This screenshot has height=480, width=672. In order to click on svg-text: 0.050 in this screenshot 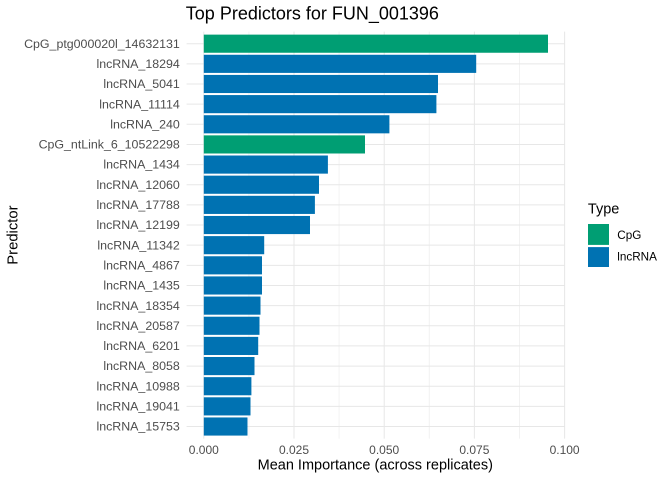, I will do `click(384, 450)`.